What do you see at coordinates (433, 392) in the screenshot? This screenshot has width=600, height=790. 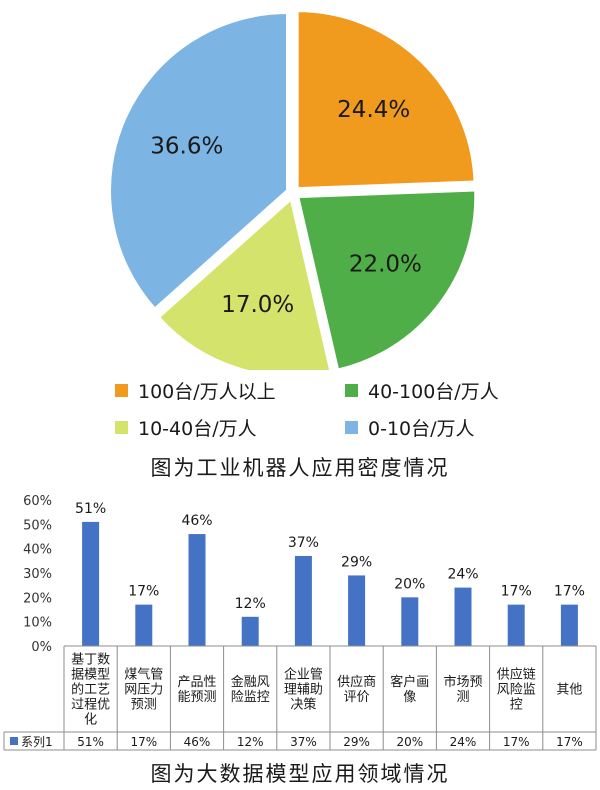 I see `legend-label-2: 40-100台/万人` at bounding box center [433, 392].